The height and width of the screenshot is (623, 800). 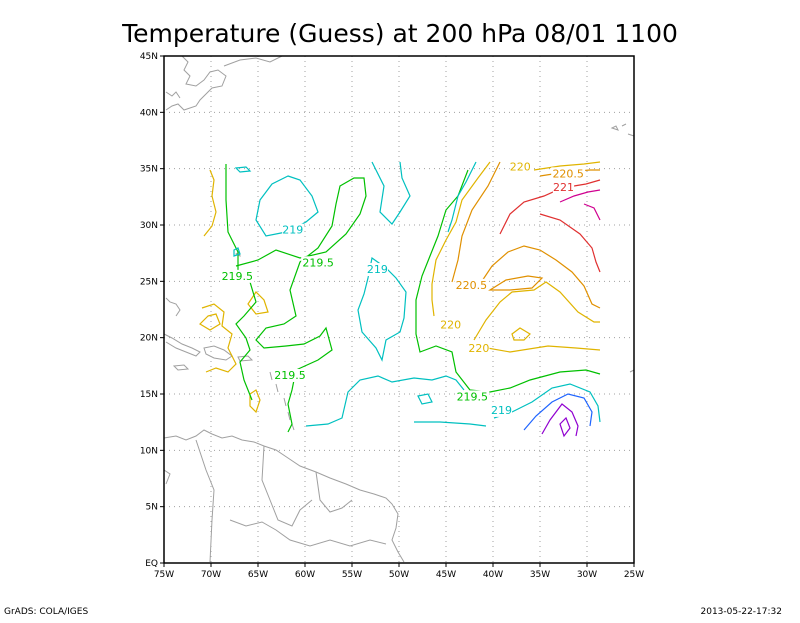 I want to click on x-axis-ticks: 75W 70W 65W 60W 55W 50W 45W 40W 35W 30W 25W, so click(x=399, y=571).